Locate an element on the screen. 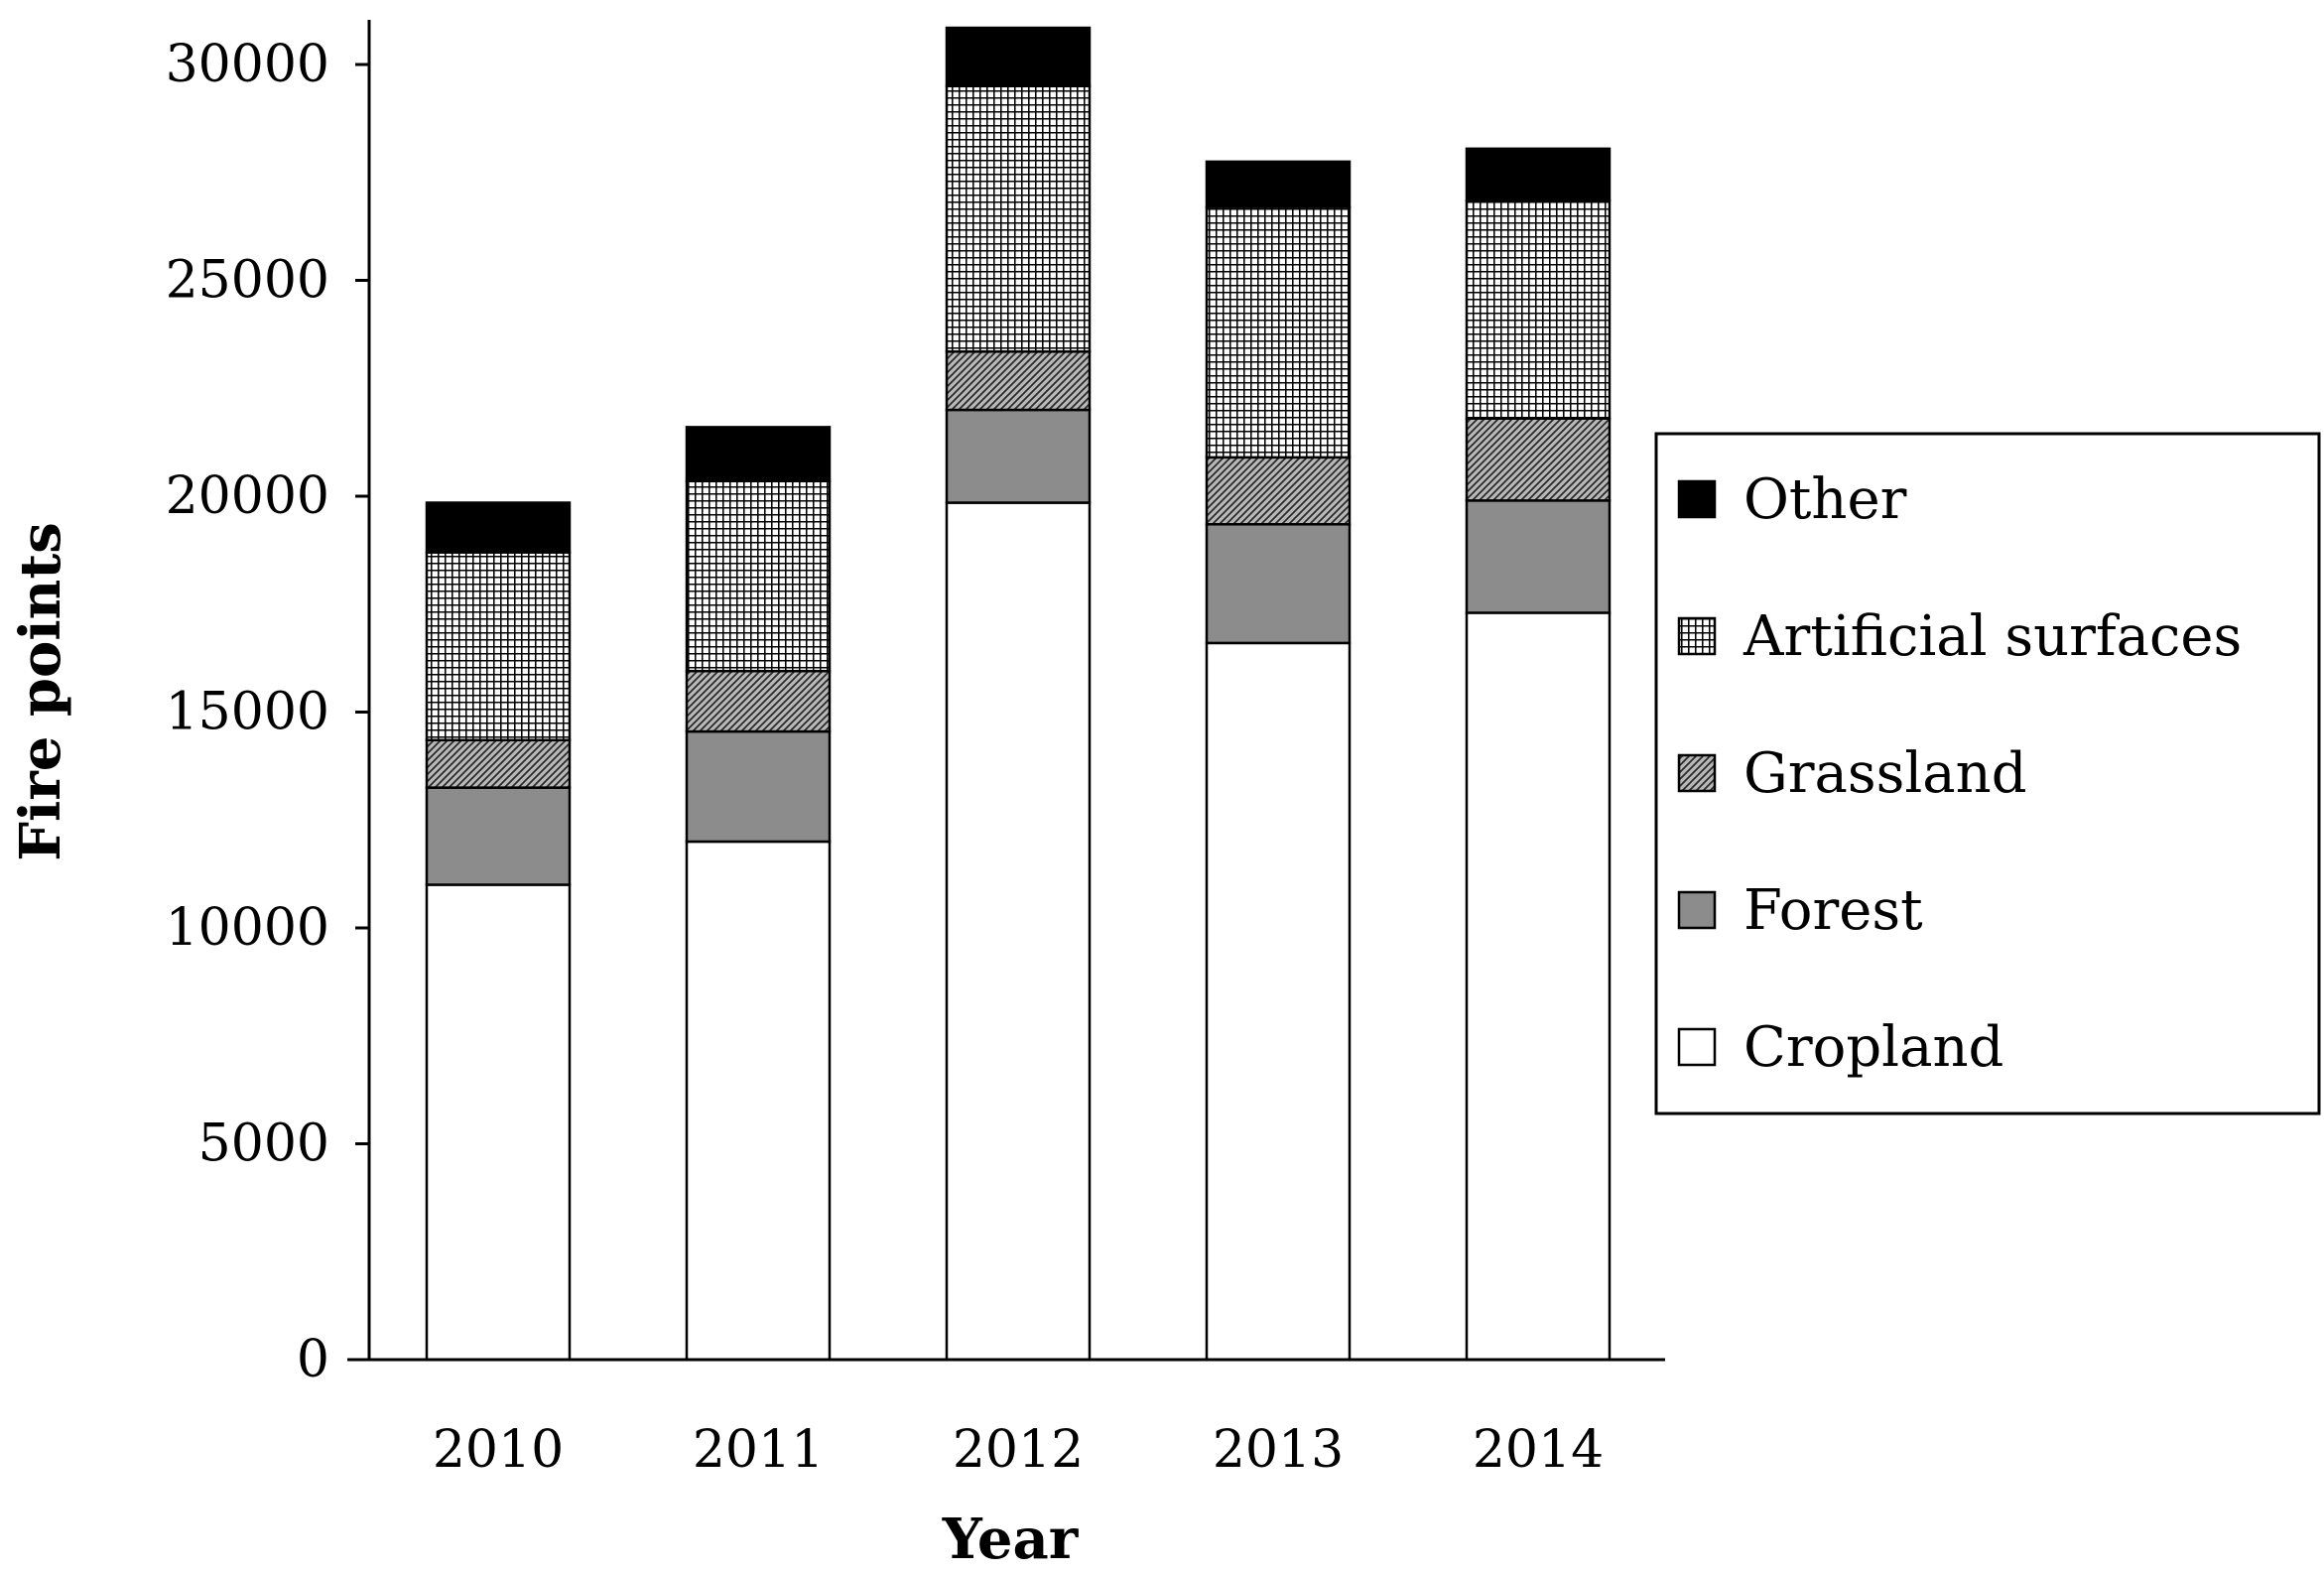  bar-forest-2013 is located at coordinates (1278, 584).